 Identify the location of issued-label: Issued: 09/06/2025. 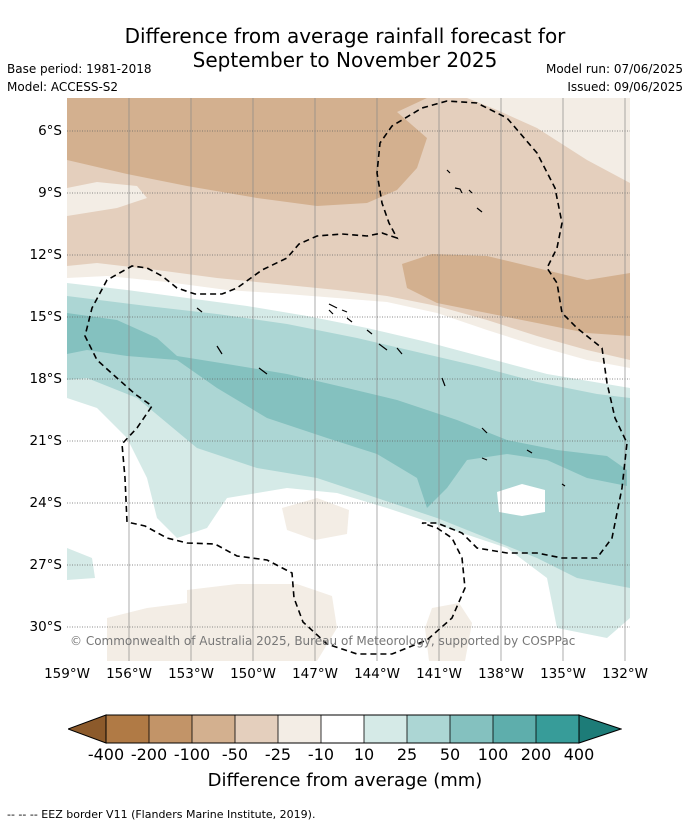
(625, 87).